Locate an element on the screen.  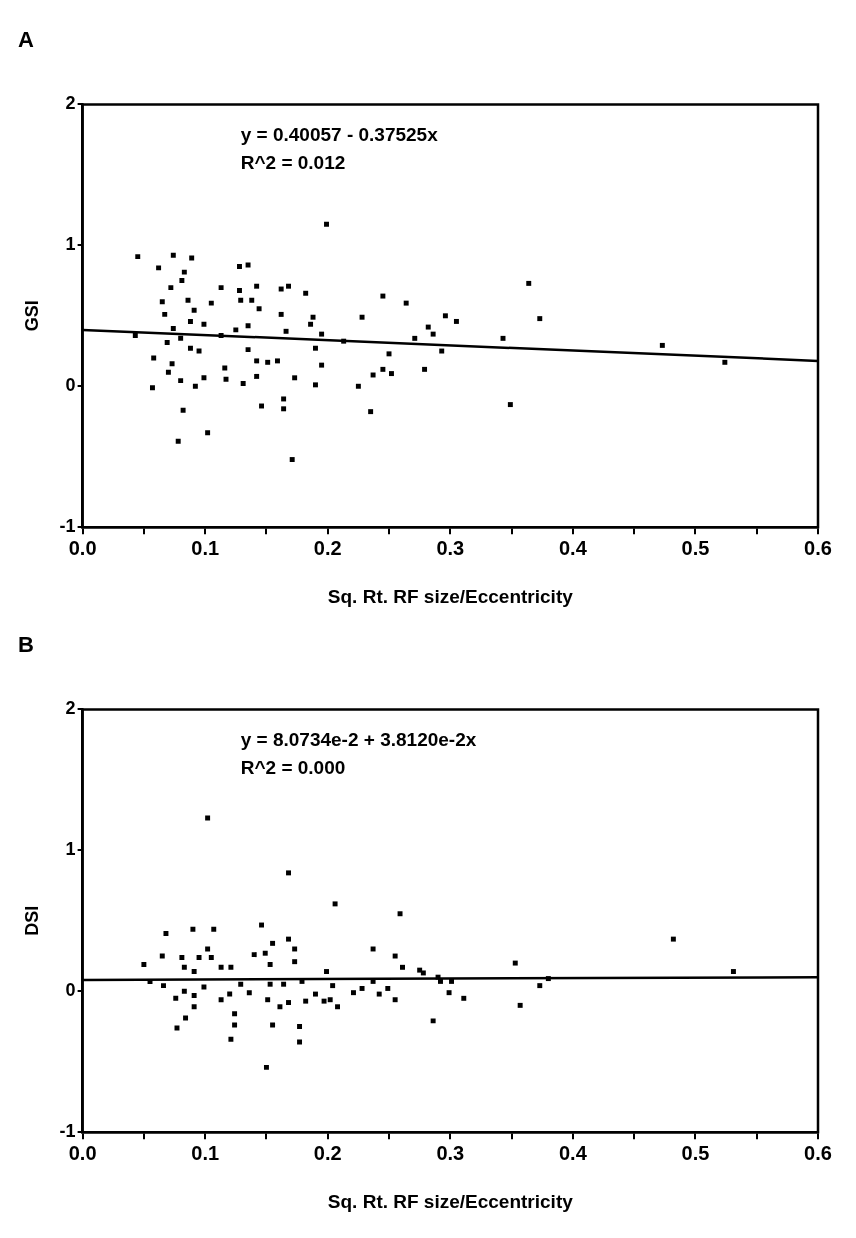
chart-title: A is located at coordinates (26, 40).